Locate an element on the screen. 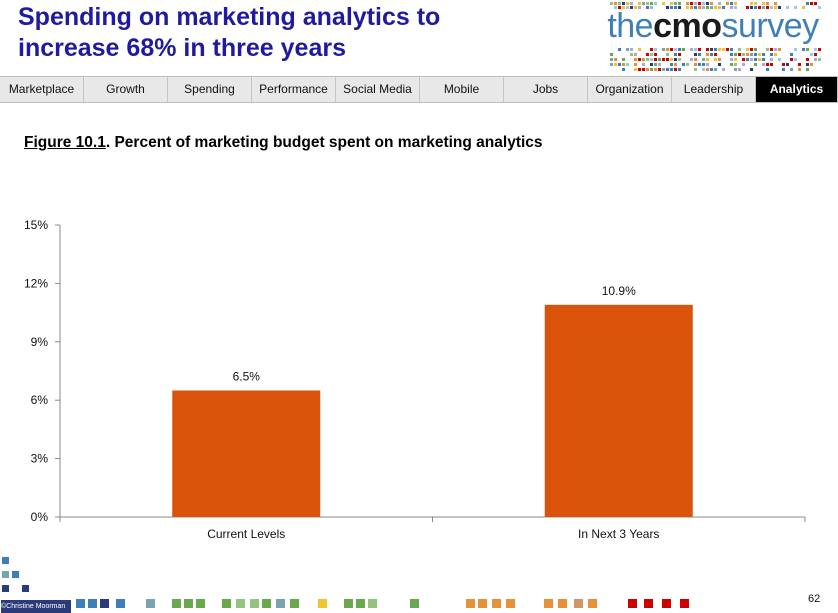  tab-spending: Spending is located at coordinates (210, 89).